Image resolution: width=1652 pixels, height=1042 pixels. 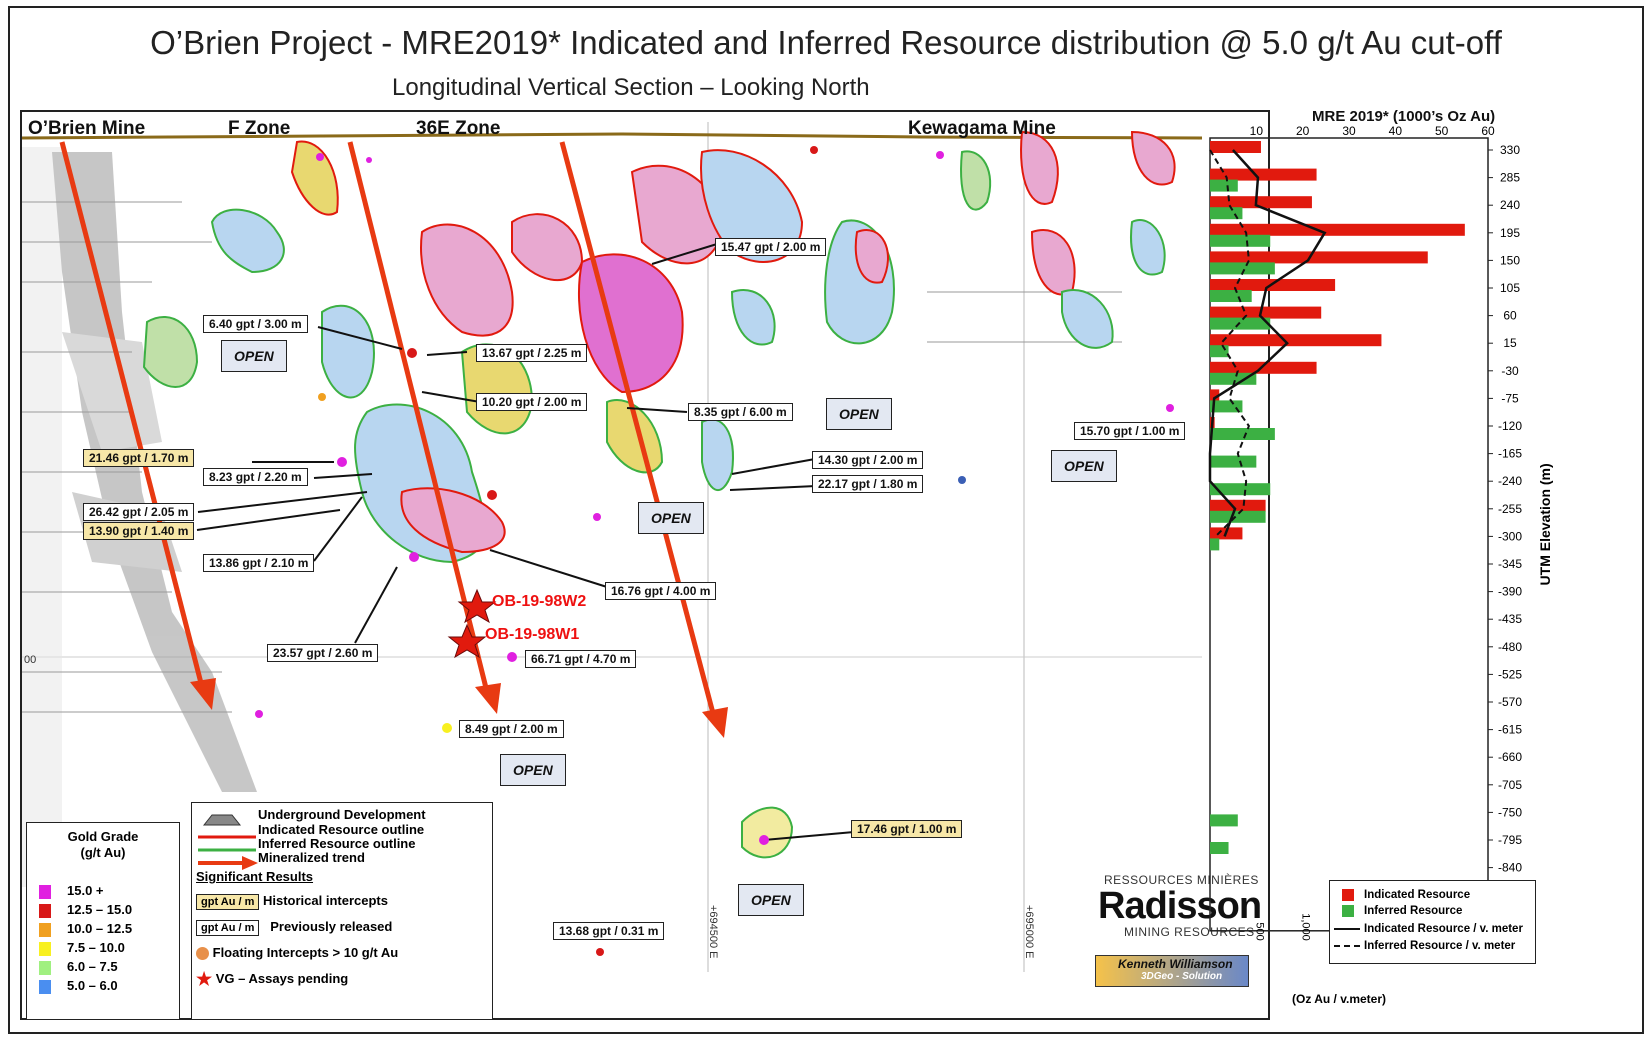 What do you see at coordinates (1417, 895) in the screenshot?
I see `chart-legend-label: Indicated Resource` at bounding box center [1417, 895].